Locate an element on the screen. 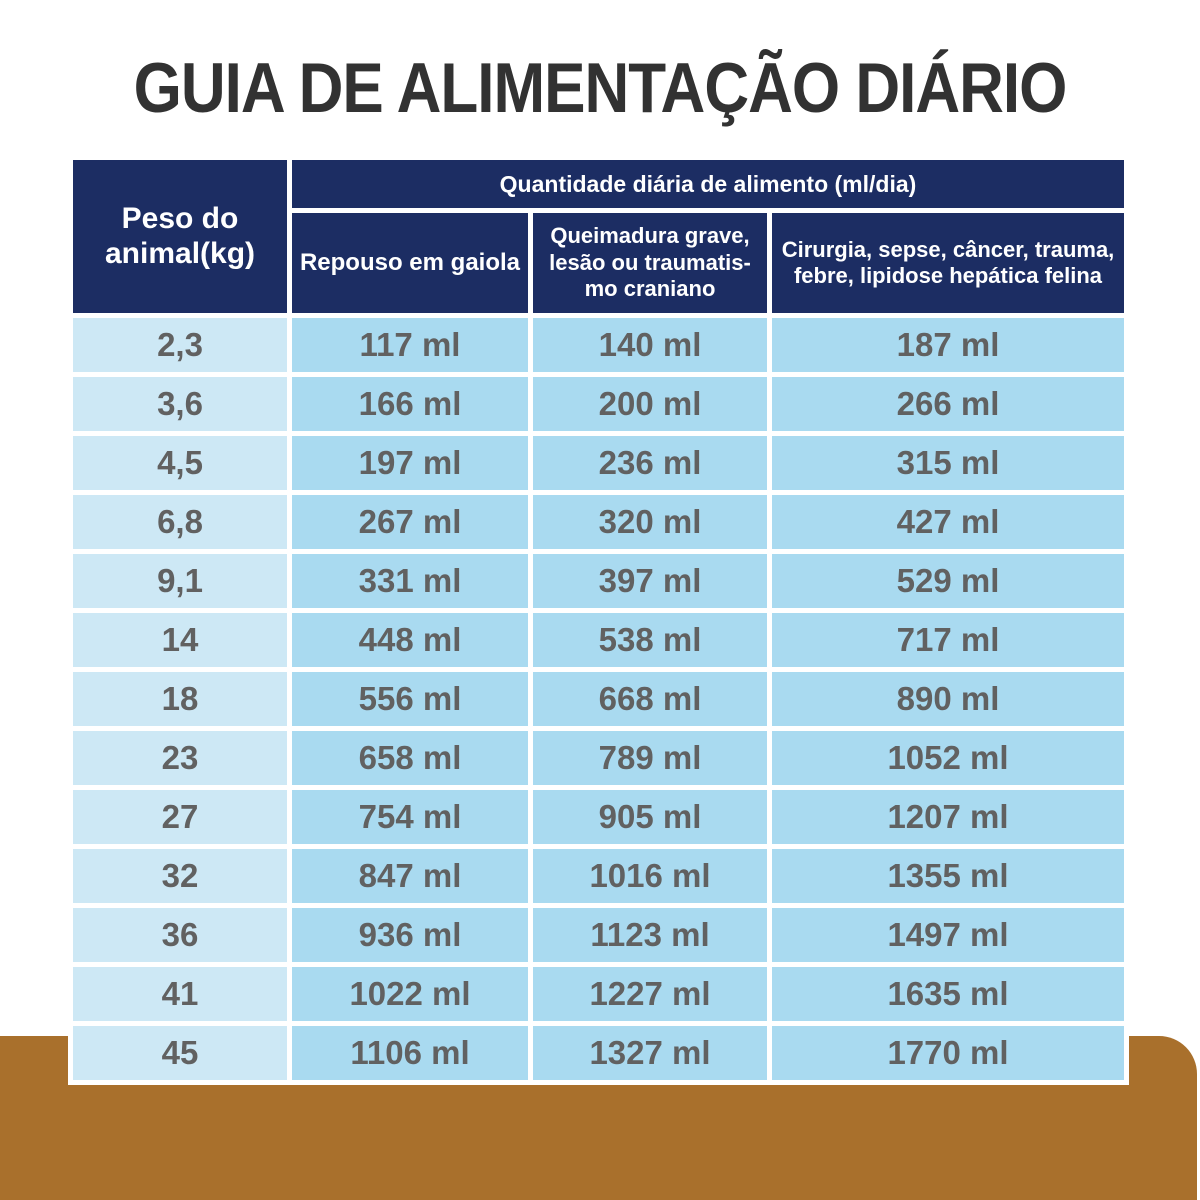 The image size is (1200, 1200). weight-cell: 45 is located at coordinates (180, 1053).